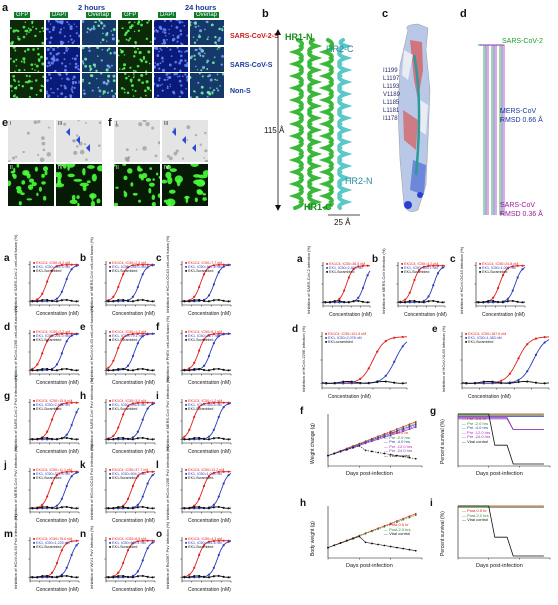 This screenshot has height=605, width=558. Describe the element at coordinates (31, 185) in the screenshot. I see `fusion-tile: II` at that location.